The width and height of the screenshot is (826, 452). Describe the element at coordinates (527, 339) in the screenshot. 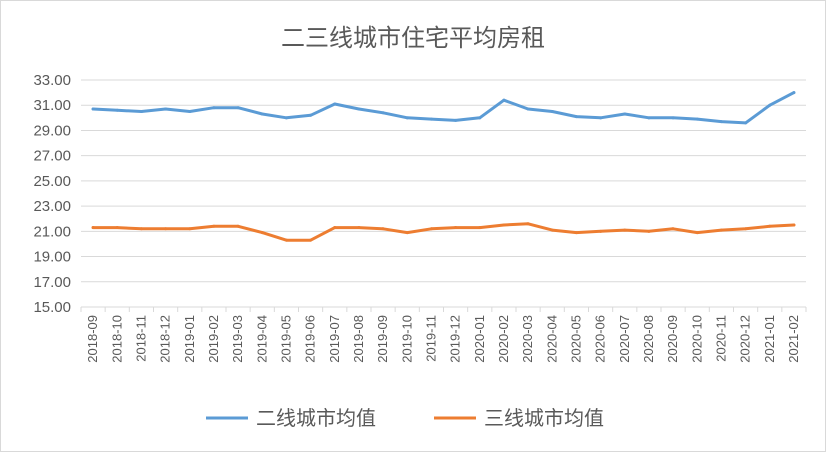

I see `x-tick-label: 2020-03` at that location.